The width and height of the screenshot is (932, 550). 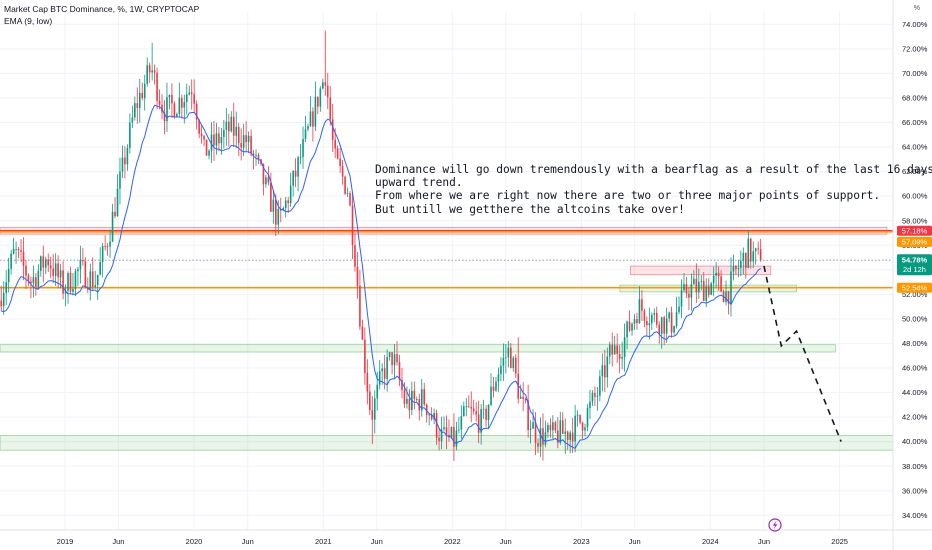 I want to click on y-tick-label: 48.00%, so click(x=915, y=343).